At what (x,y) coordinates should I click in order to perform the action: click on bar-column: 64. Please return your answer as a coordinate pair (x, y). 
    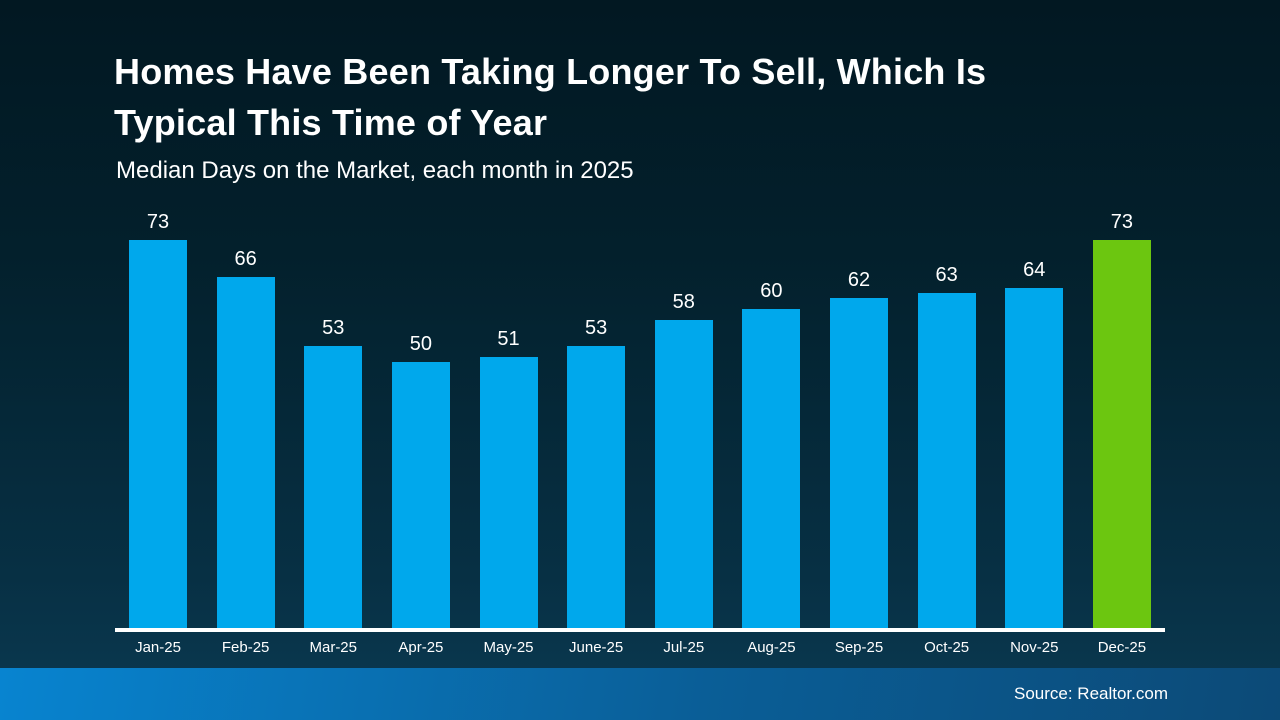
    Looking at the image, I should click on (1034, 443).